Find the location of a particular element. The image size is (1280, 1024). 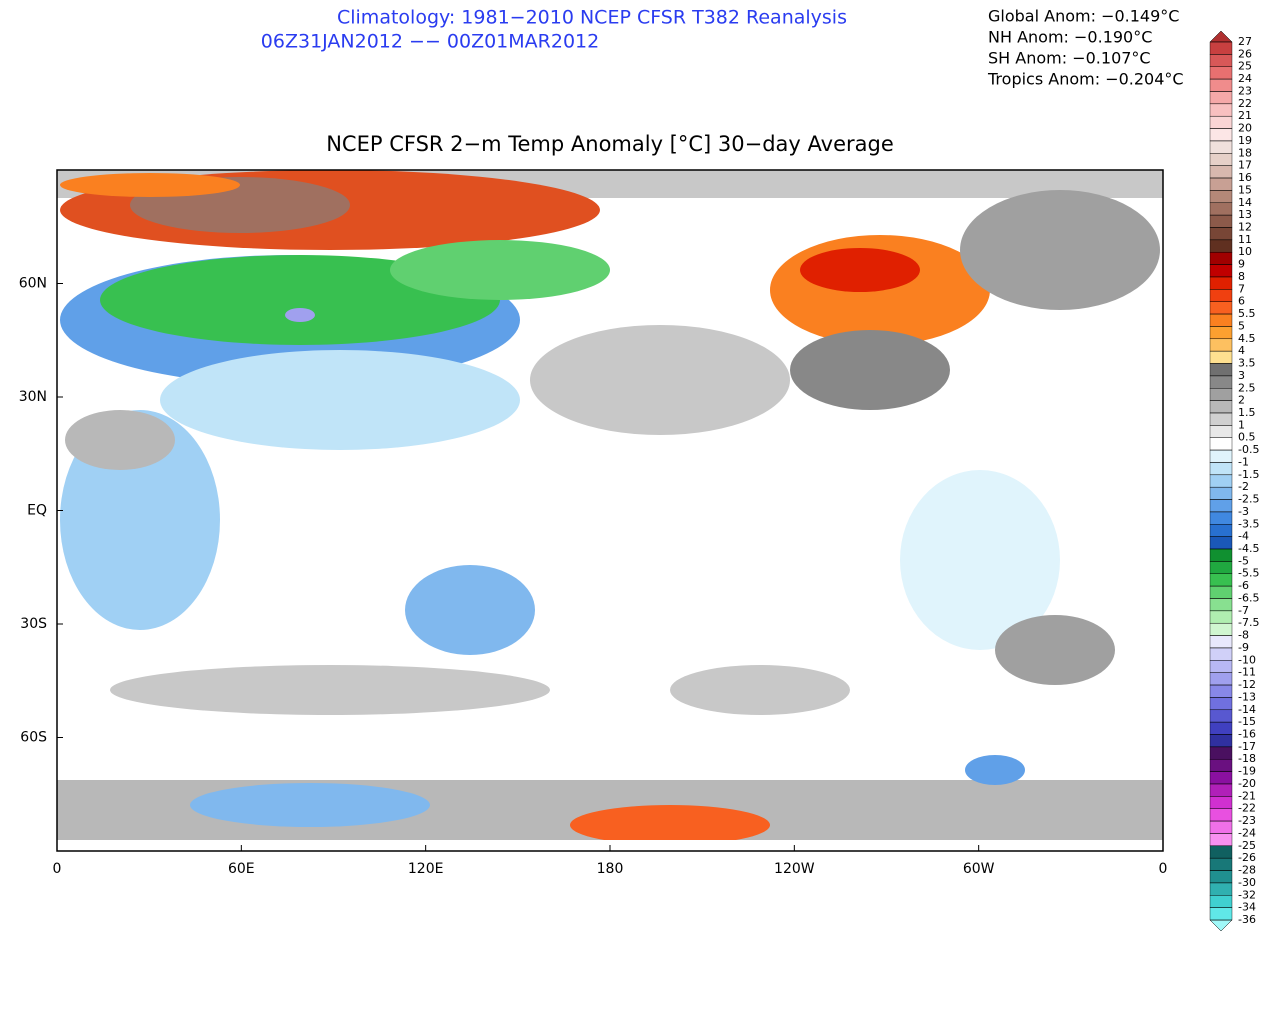

colorbar-label: 24 is located at coordinates (1245, 78).